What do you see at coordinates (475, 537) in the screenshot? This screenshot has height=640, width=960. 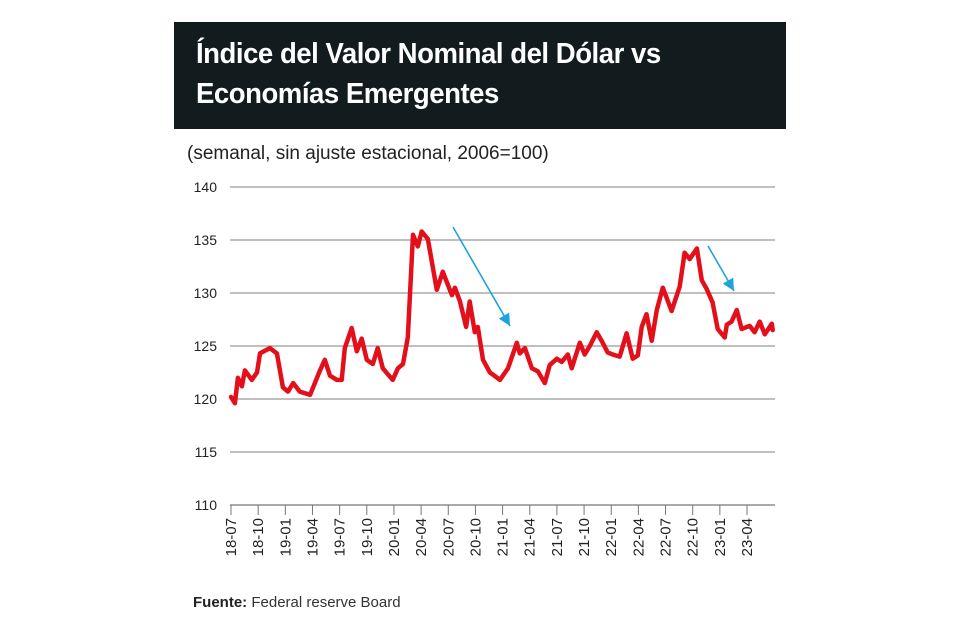 I see `x-tick-label: 20-10` at bounding box center [475, 537].